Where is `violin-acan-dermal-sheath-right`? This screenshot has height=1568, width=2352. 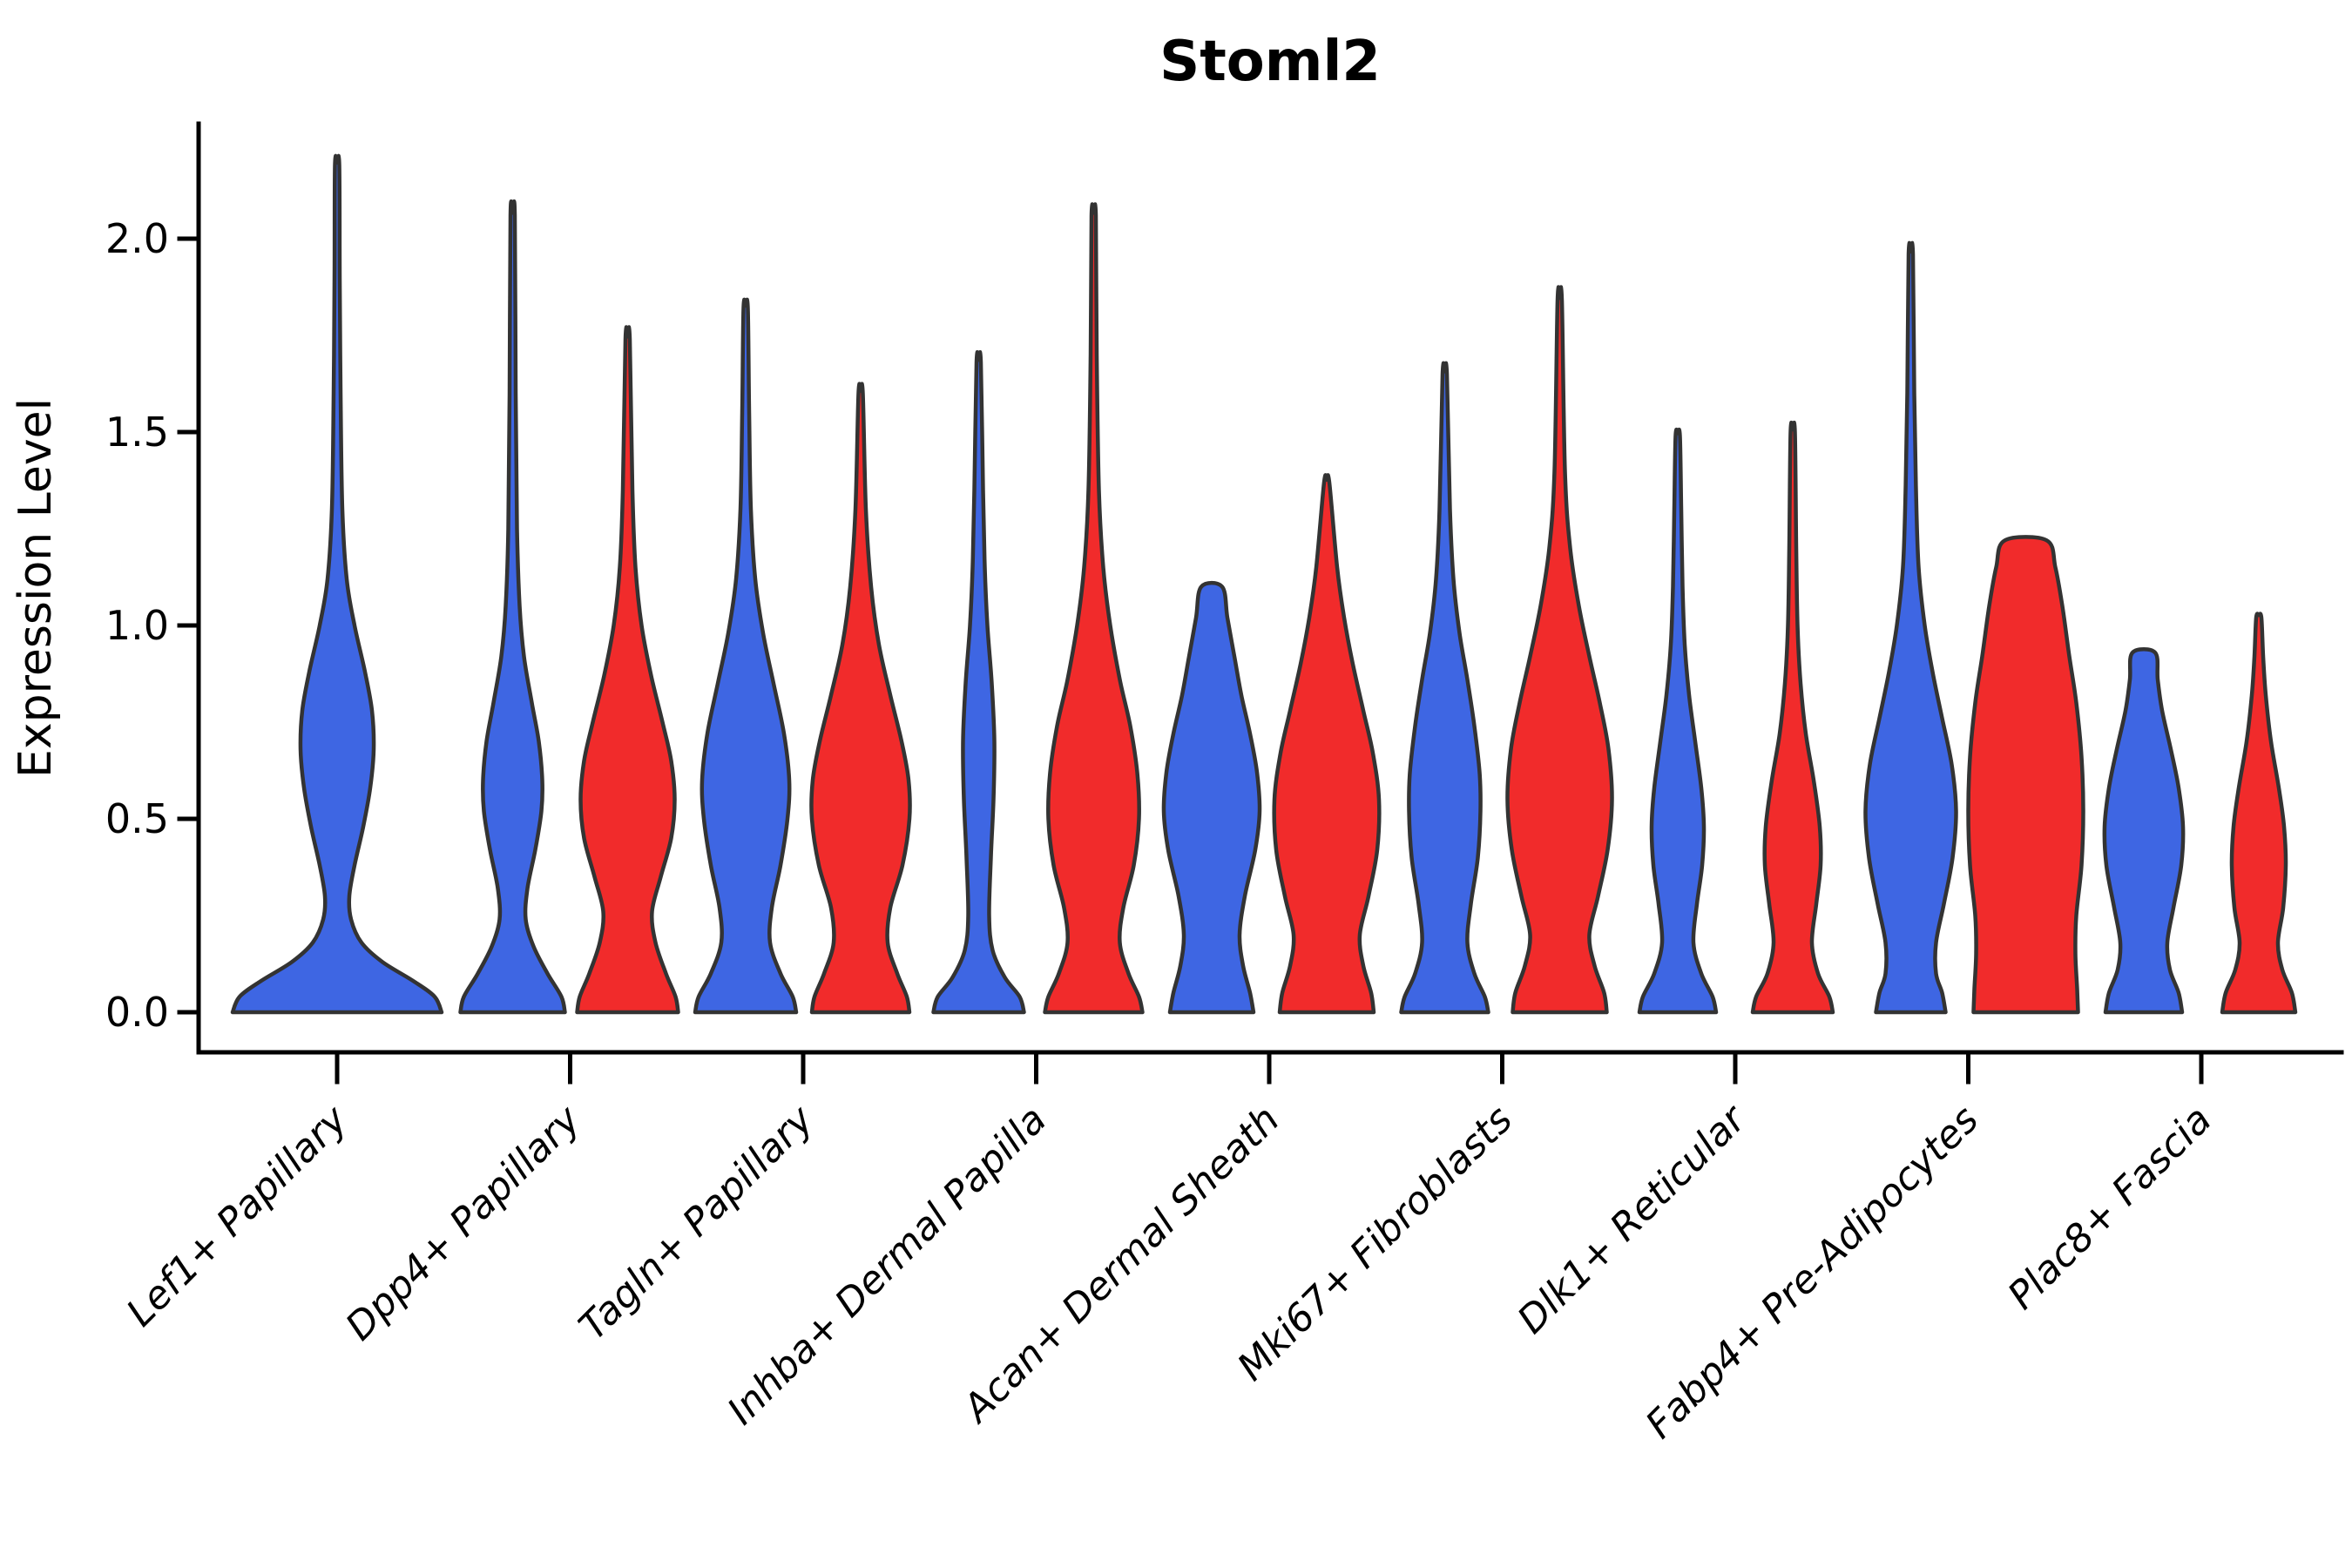 violin-acan-dermal-sheath-right is located at coordinates (1327, 744).